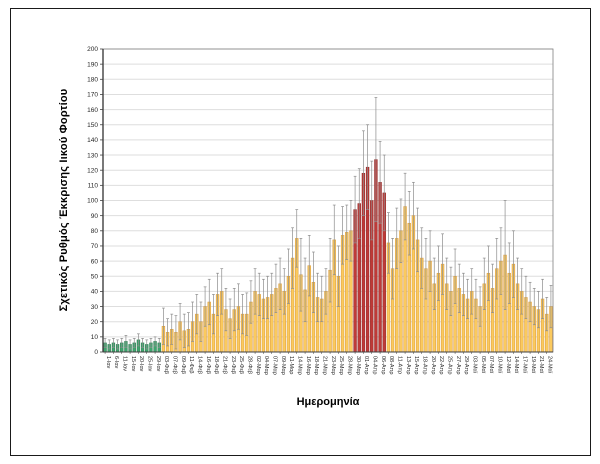 This screenshot has width=600, height=464. What do you see at coordinates (125, 363) in the screenshot?
I see `x-tick-label: 11-Ιαν` at bounding box center [125, 363].